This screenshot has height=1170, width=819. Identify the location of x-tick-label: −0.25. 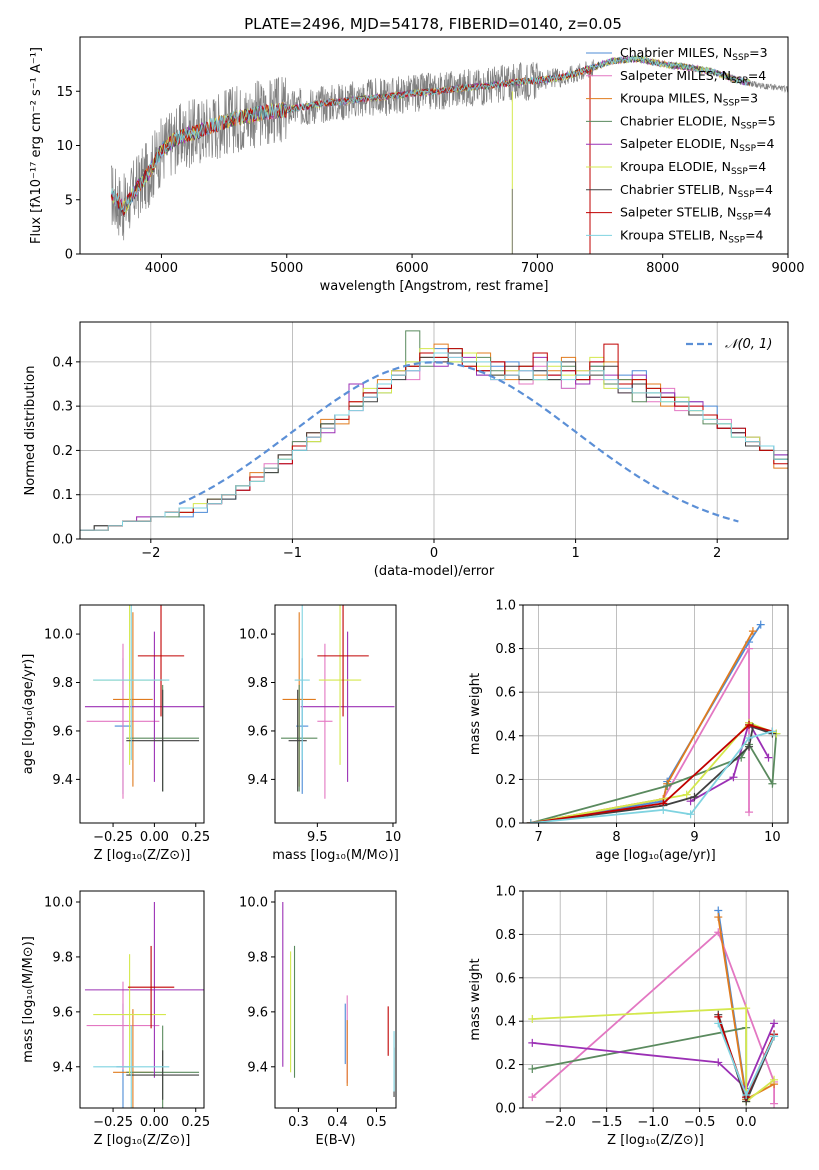
(113, 837).